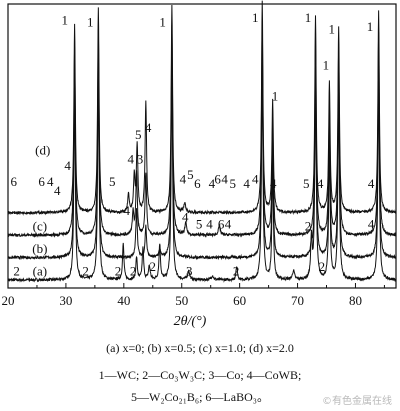 This screenshot has width=400, height=411. Describe the element at coordinates (40, 226) in the screenshot. I see `peak-label: (c)` at that location.